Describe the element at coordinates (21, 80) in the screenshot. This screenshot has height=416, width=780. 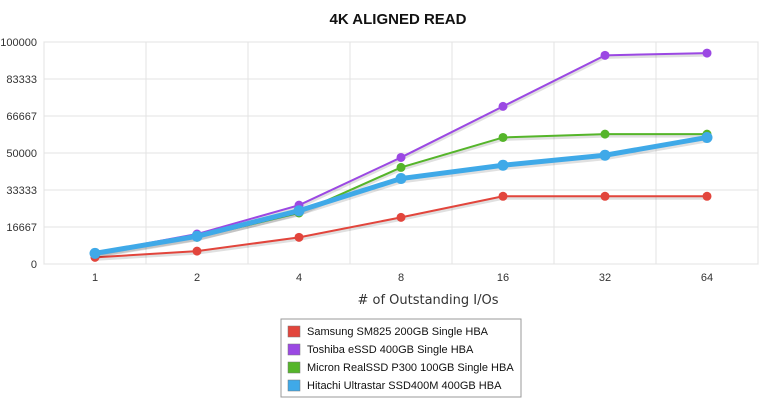
I see `y-tick-label: 83333` at that location.